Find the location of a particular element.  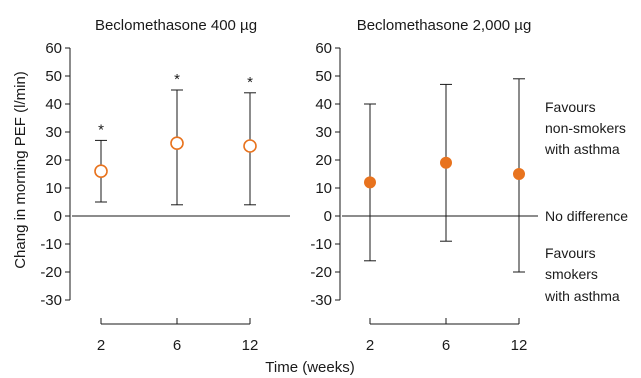

panel-2000-y-tick-label: -30 is located at coordinates (321, 300).